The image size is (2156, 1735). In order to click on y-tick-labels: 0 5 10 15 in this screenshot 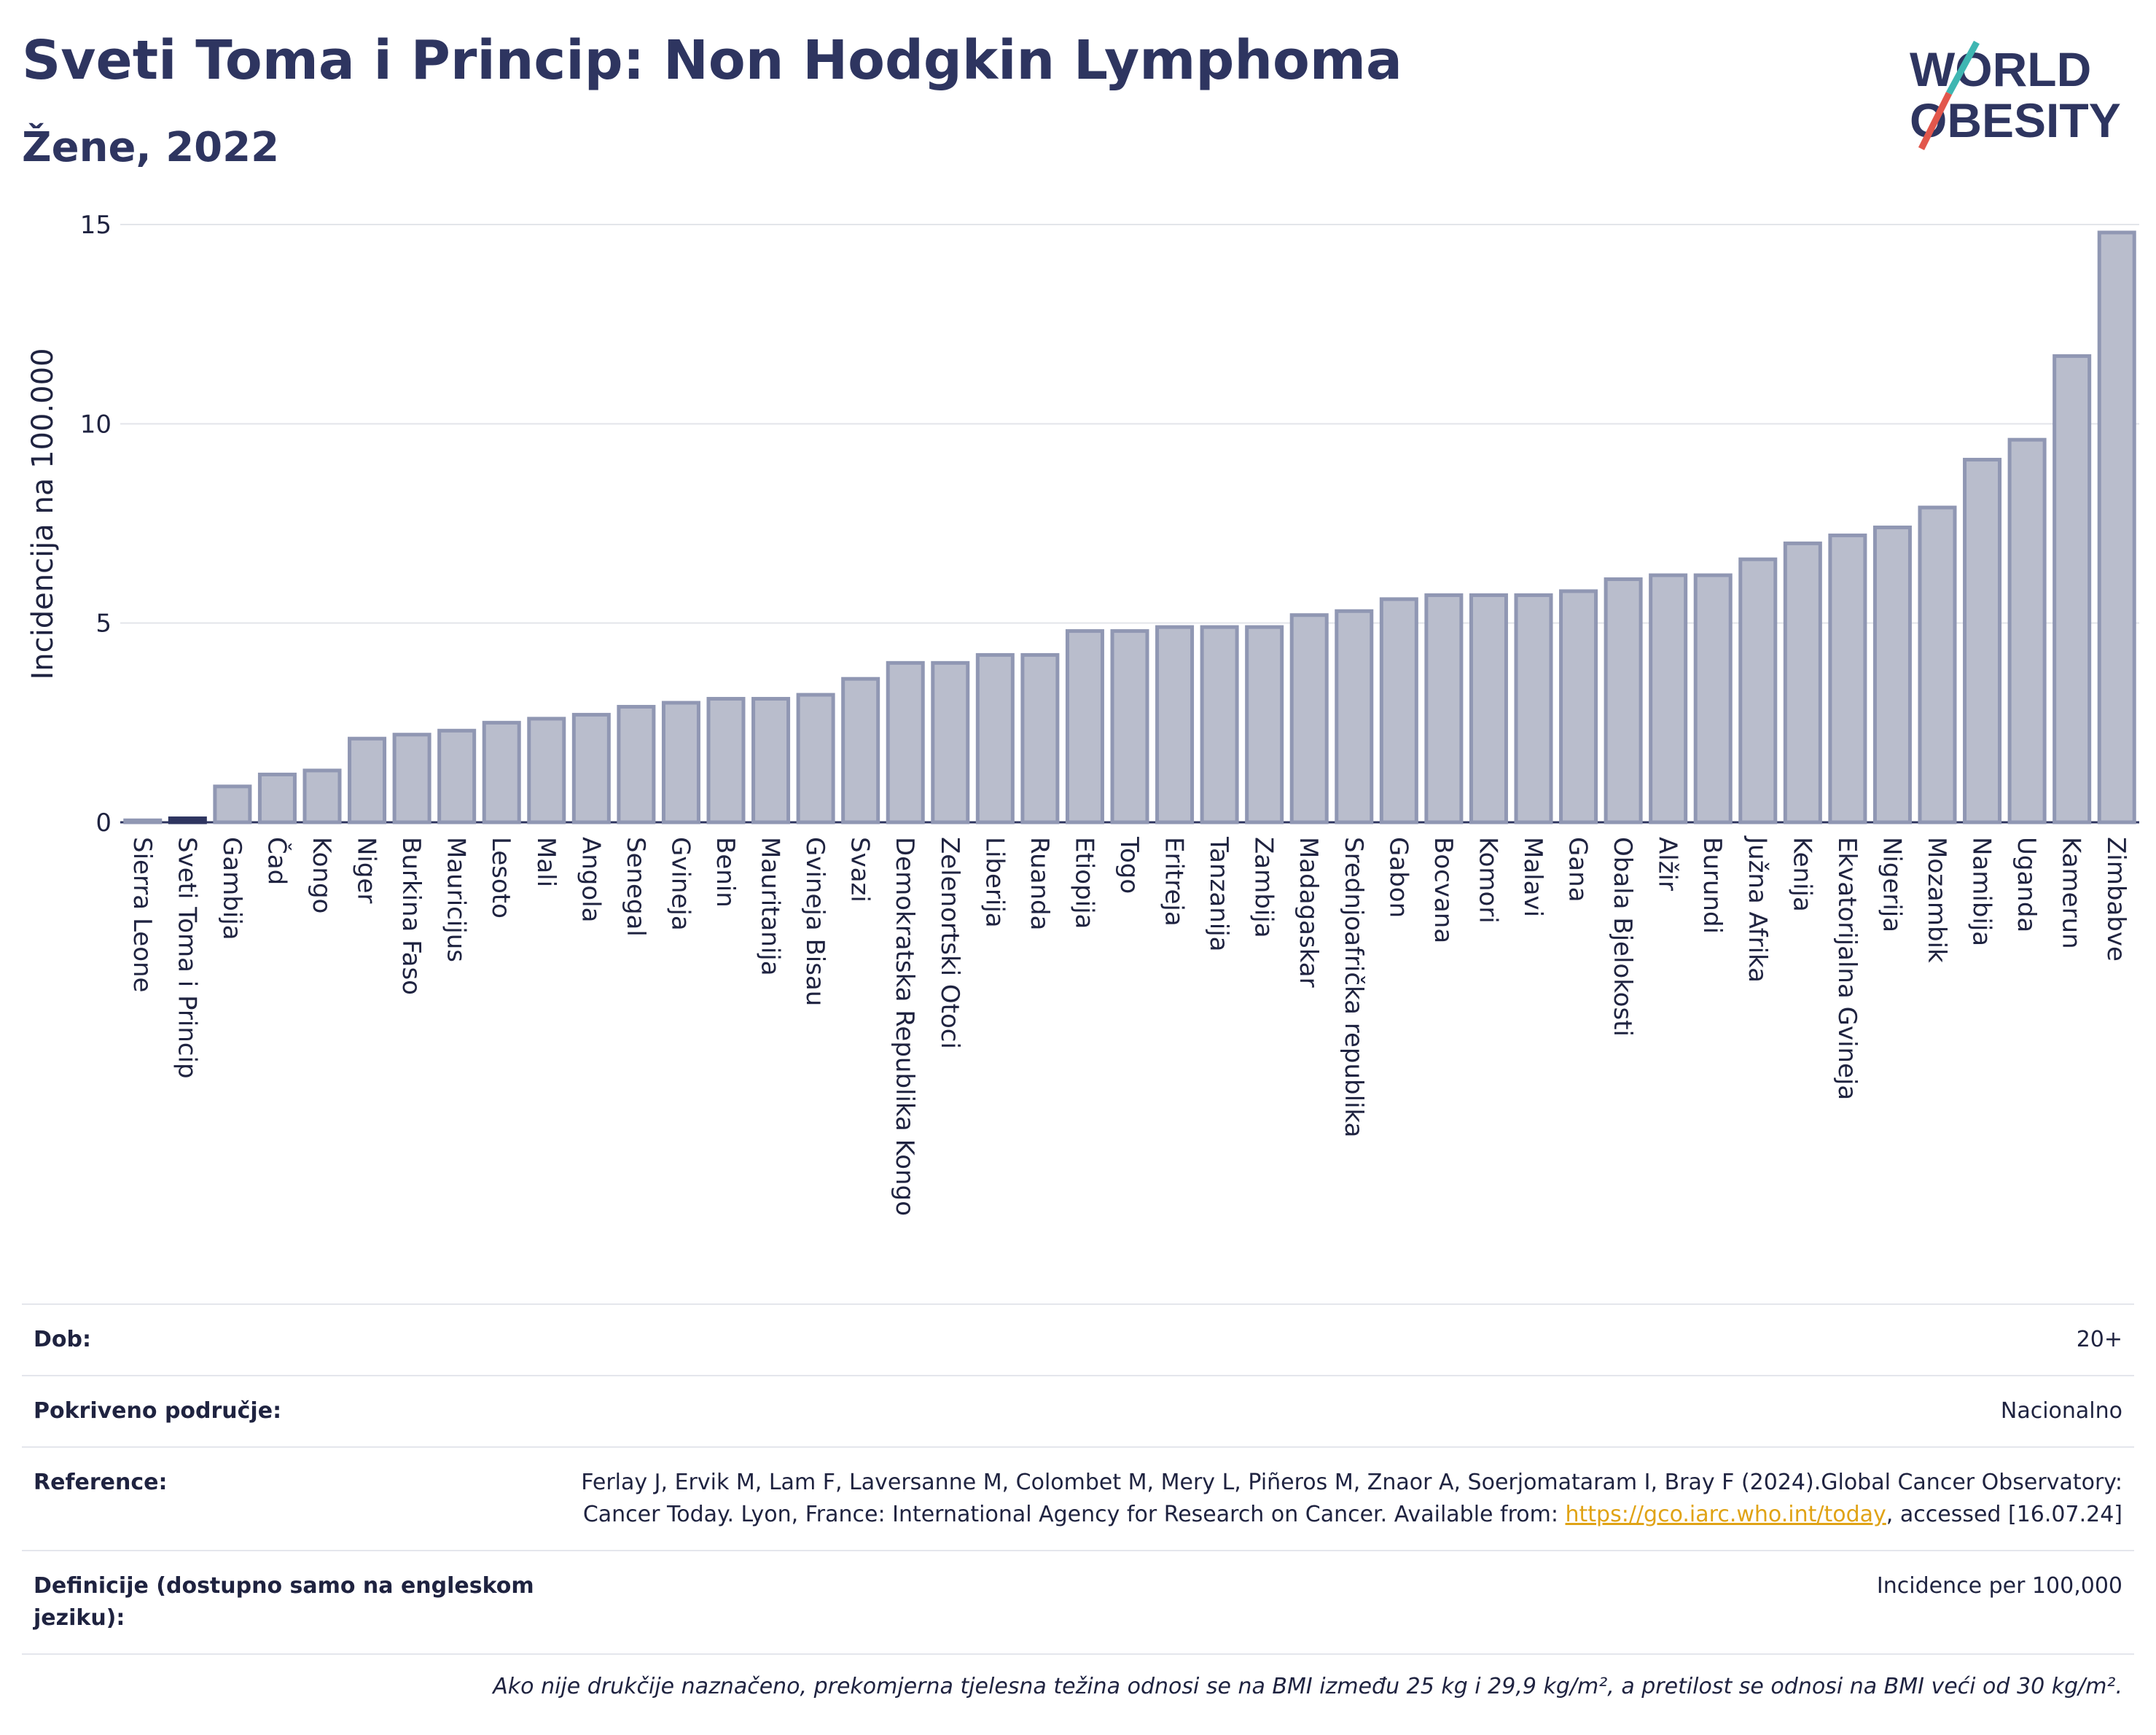, I will do `click(96, 524)`.